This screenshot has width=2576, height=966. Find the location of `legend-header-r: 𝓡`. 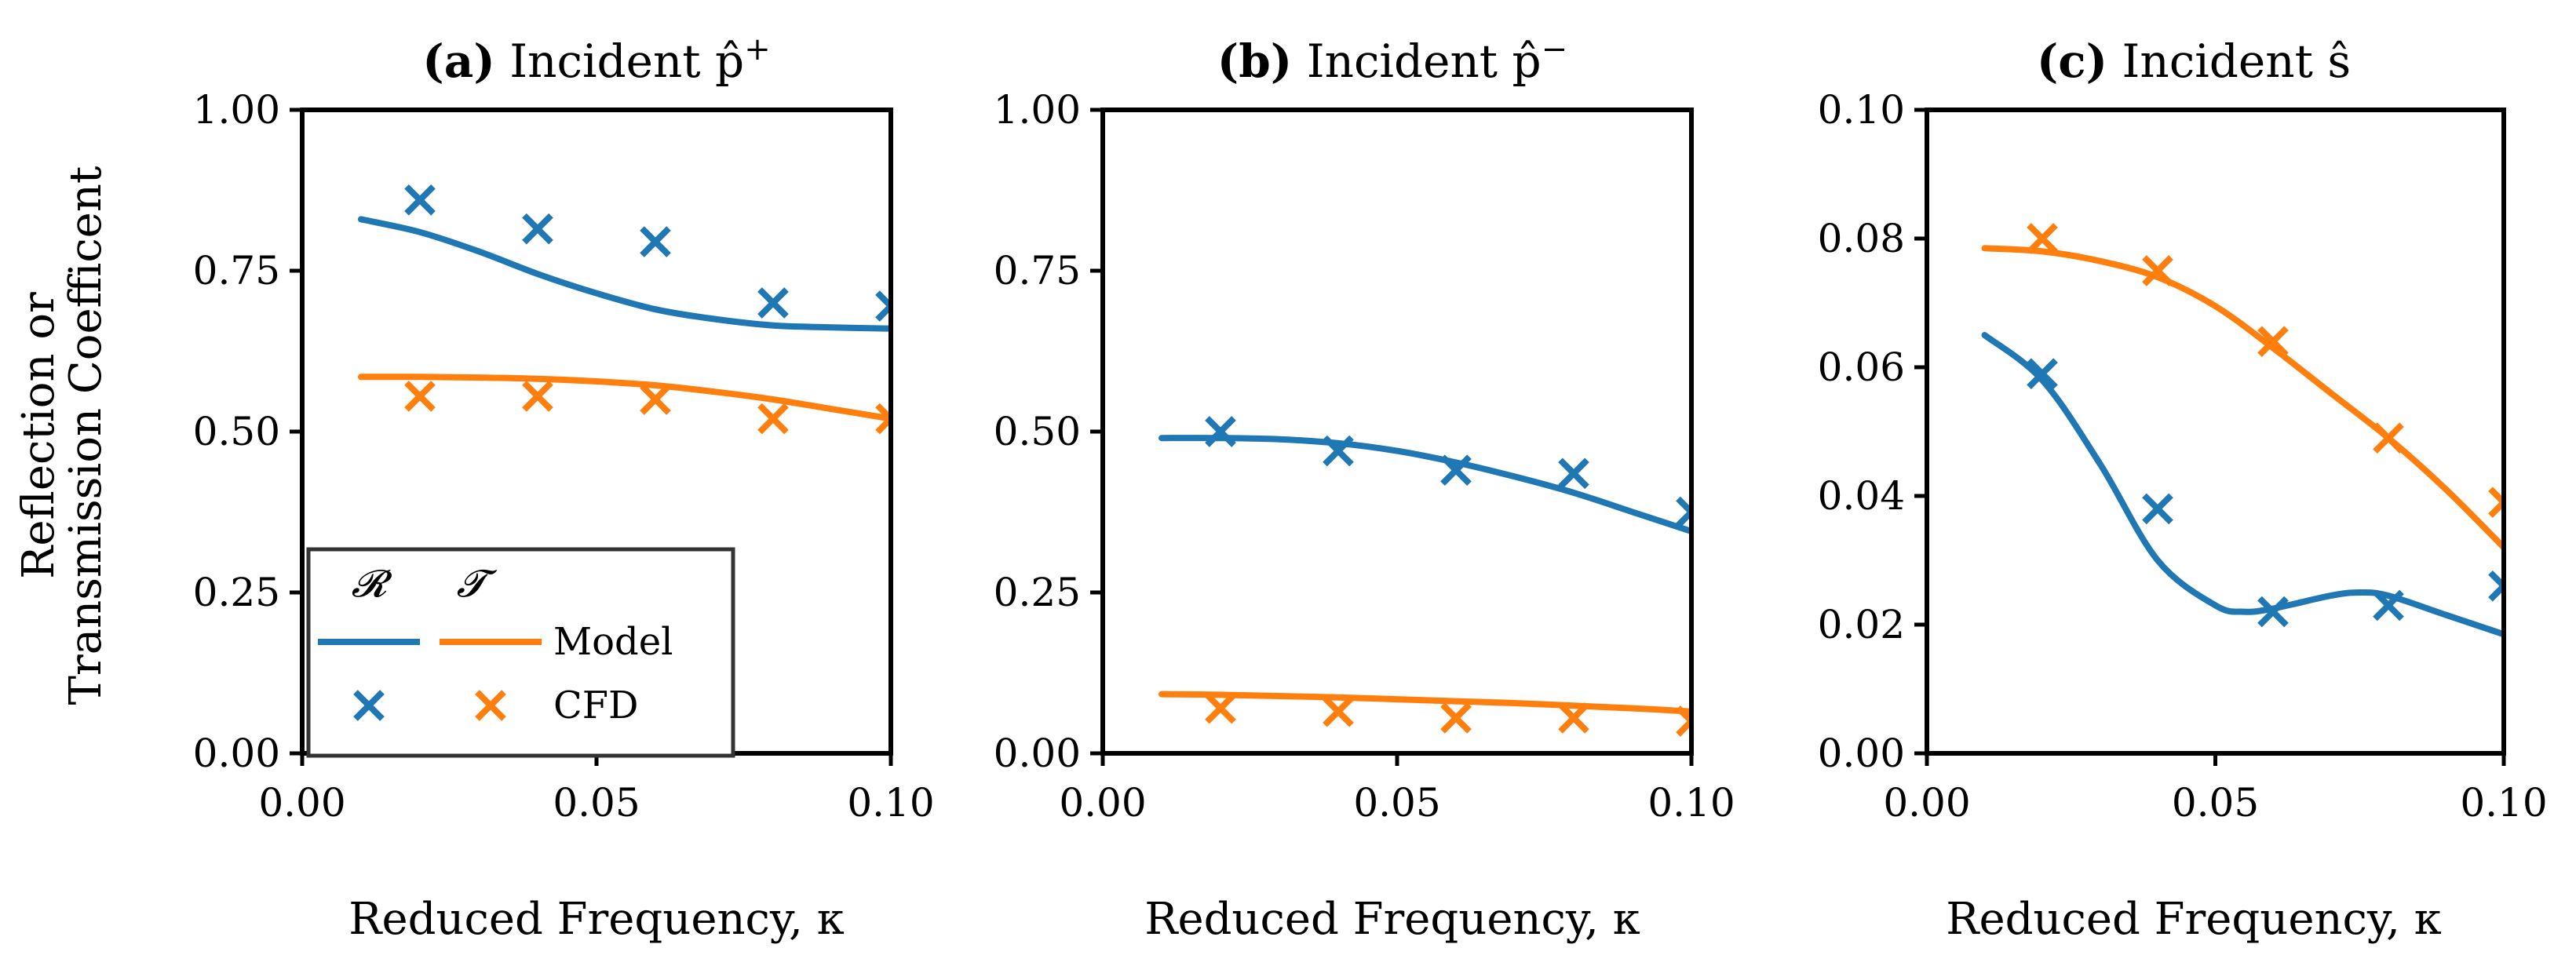

legend-header-r: 𝓡 is located at coordinates (372, 584).